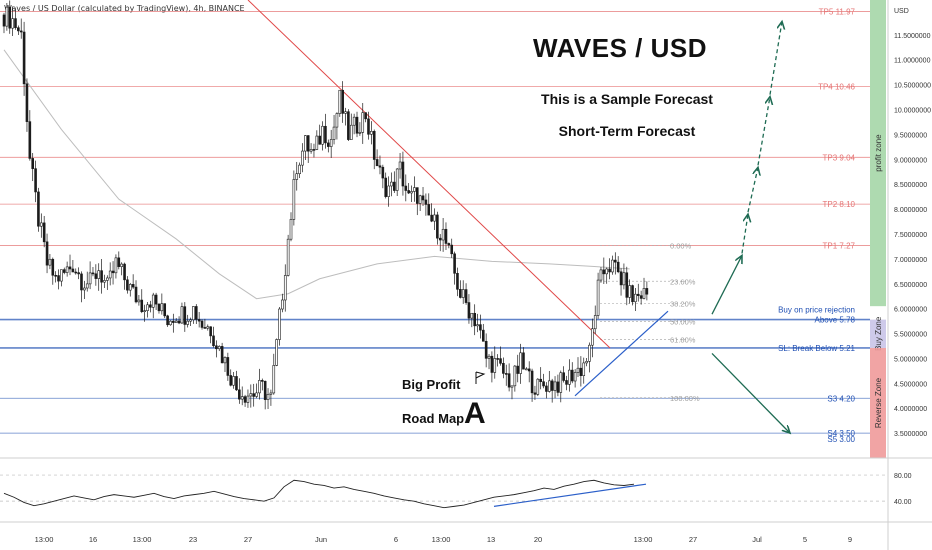  What do you see at coordinates (816, 348) in the screenshot?
I see `level-label: SL: Break Below 5.21` at bounding box center [816, 348].